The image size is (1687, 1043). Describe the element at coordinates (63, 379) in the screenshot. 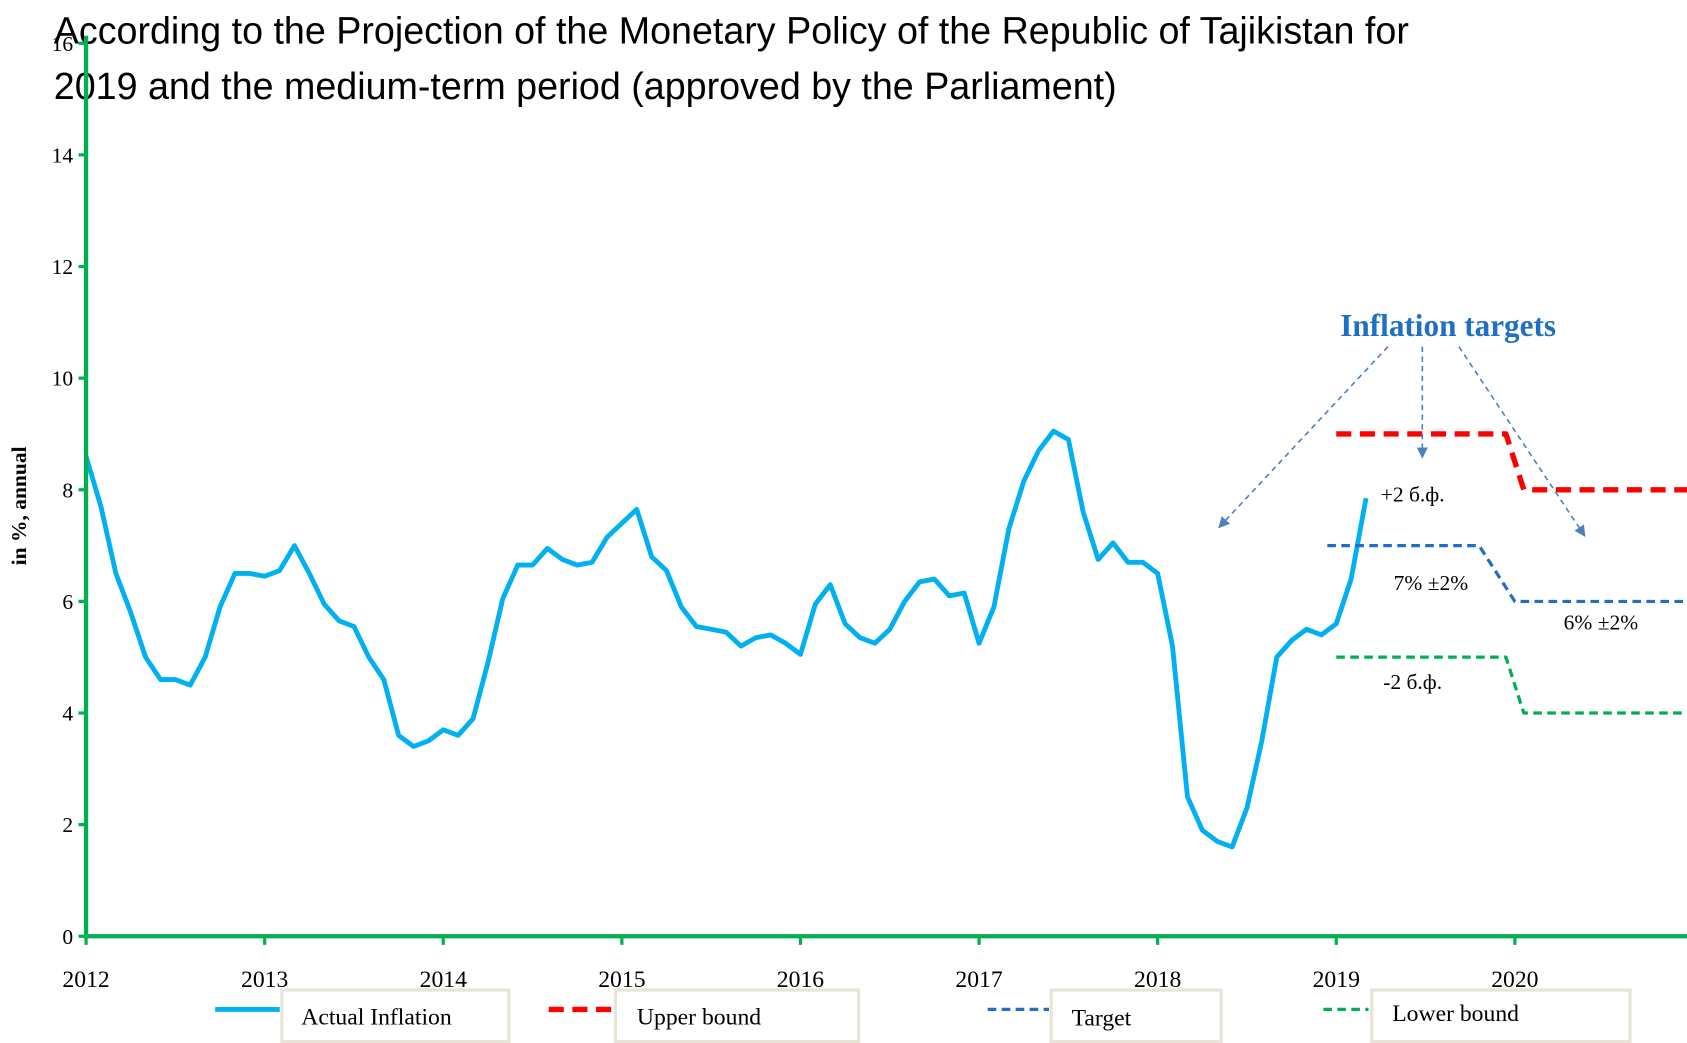

I see `y-tick-label: 10` at that location.